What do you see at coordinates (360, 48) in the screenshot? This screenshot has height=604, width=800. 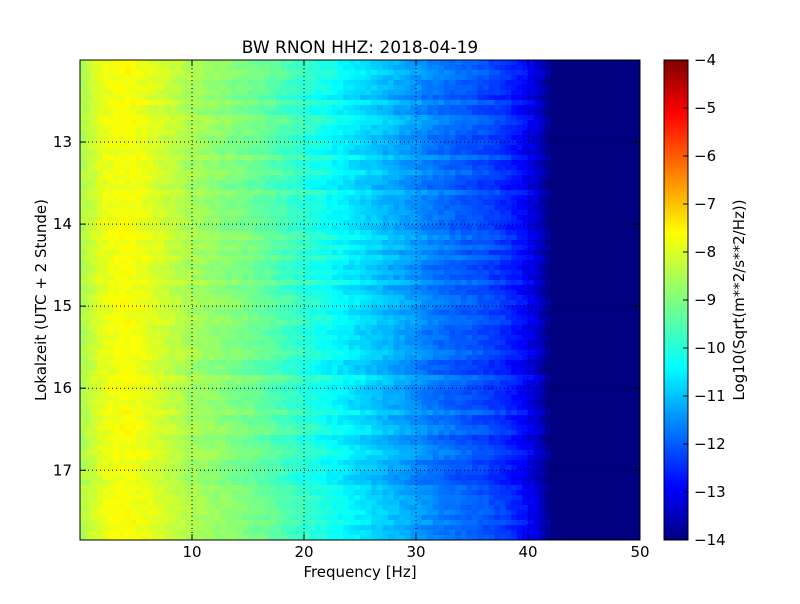 I see `chart-title: BW RNON HHZ: 2018-04-19` at bounding box center [360, 48].